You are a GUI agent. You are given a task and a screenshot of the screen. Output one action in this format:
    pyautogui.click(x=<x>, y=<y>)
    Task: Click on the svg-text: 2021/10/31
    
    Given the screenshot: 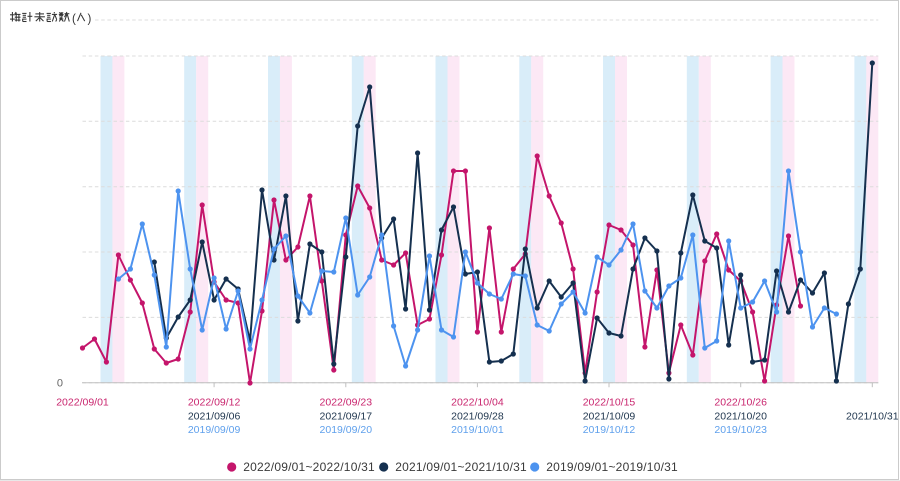 What is the action you would take?
    pyautogui.click(x=872, y=417)
    